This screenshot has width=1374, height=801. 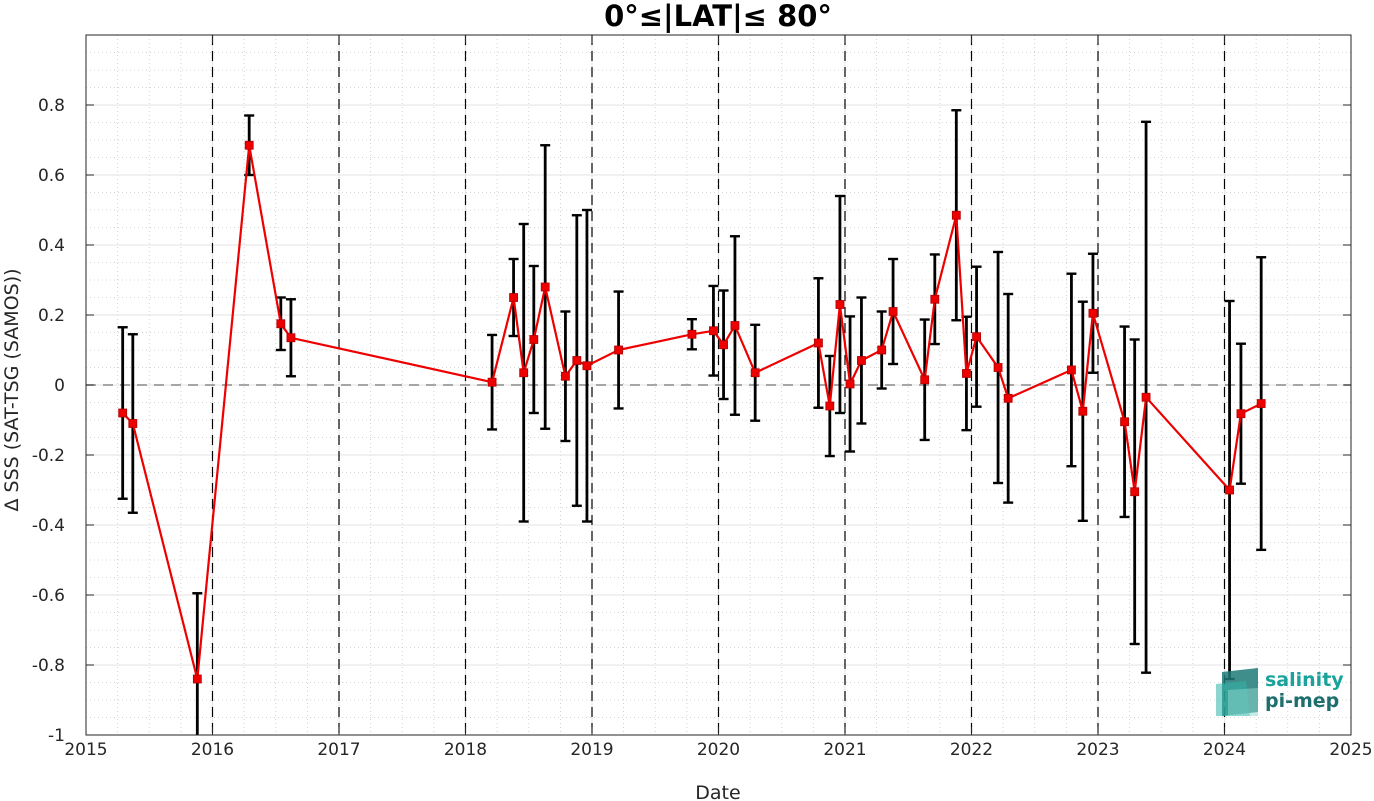 What do you see at coordinates (971, 750) in the screenshot?
I see `x-tick-label: 2022` at bounding box center [971, 750].